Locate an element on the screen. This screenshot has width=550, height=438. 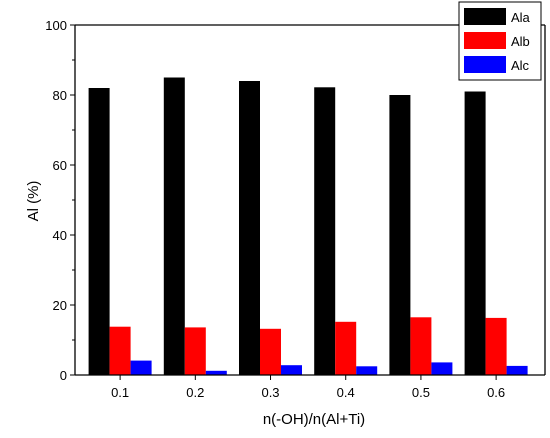
bar-alc-0.2 is located at coordinates (216, 372).